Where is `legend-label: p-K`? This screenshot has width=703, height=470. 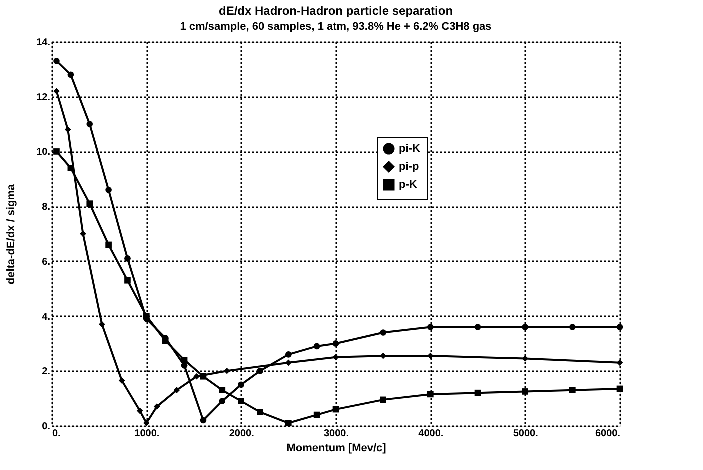 legend-label: p-K is located at coordinates (408, 185).